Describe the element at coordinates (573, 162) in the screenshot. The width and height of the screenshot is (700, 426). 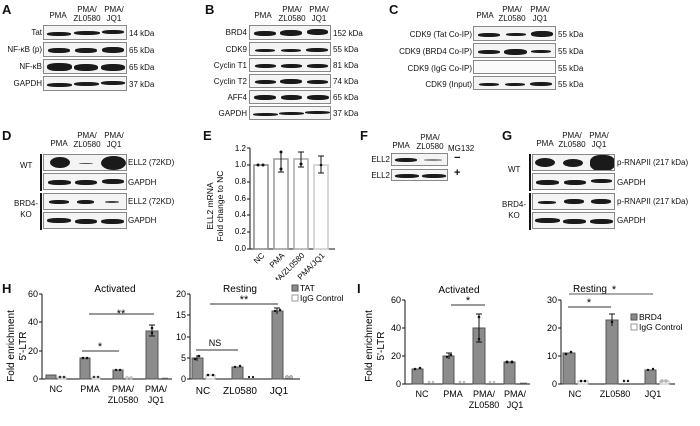
I see `blot-prnapii-wt` at that location.